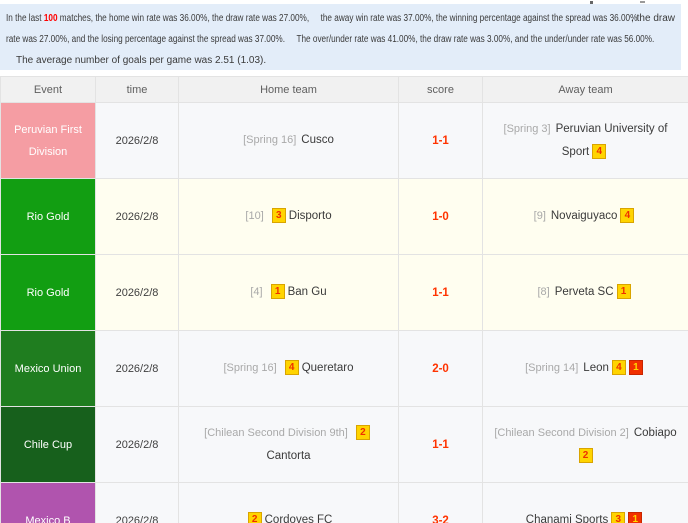 This screenshot has height=523, width=688. I want to click on match-count: 100, so click(50, 18).